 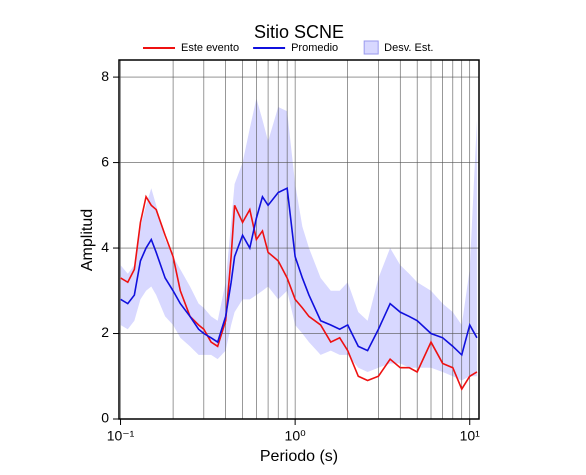 I want to click on legend-label: Promedio, so click(x=314, y=48).